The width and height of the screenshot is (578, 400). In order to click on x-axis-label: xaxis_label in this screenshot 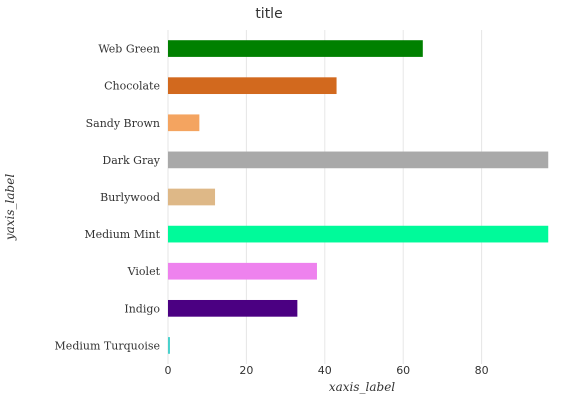, I will do `click(362, 387)`.